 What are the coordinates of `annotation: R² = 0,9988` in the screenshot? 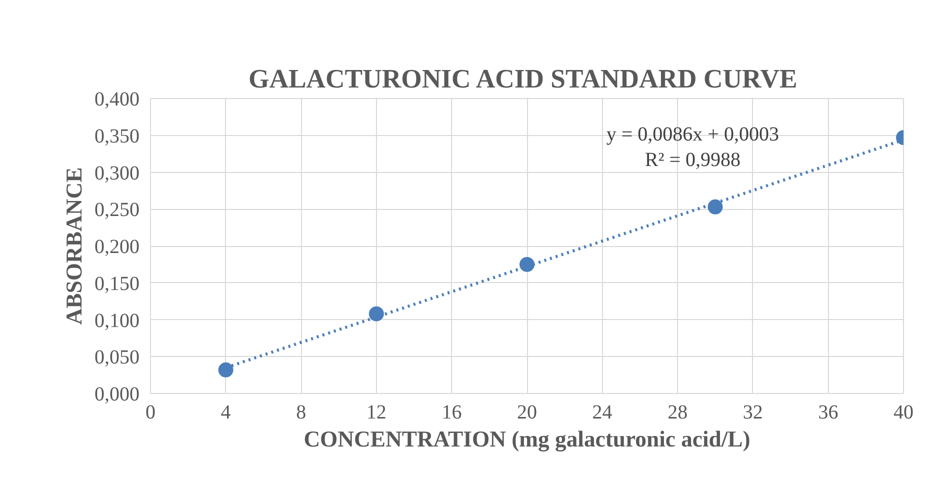 It's located at (692, 159).